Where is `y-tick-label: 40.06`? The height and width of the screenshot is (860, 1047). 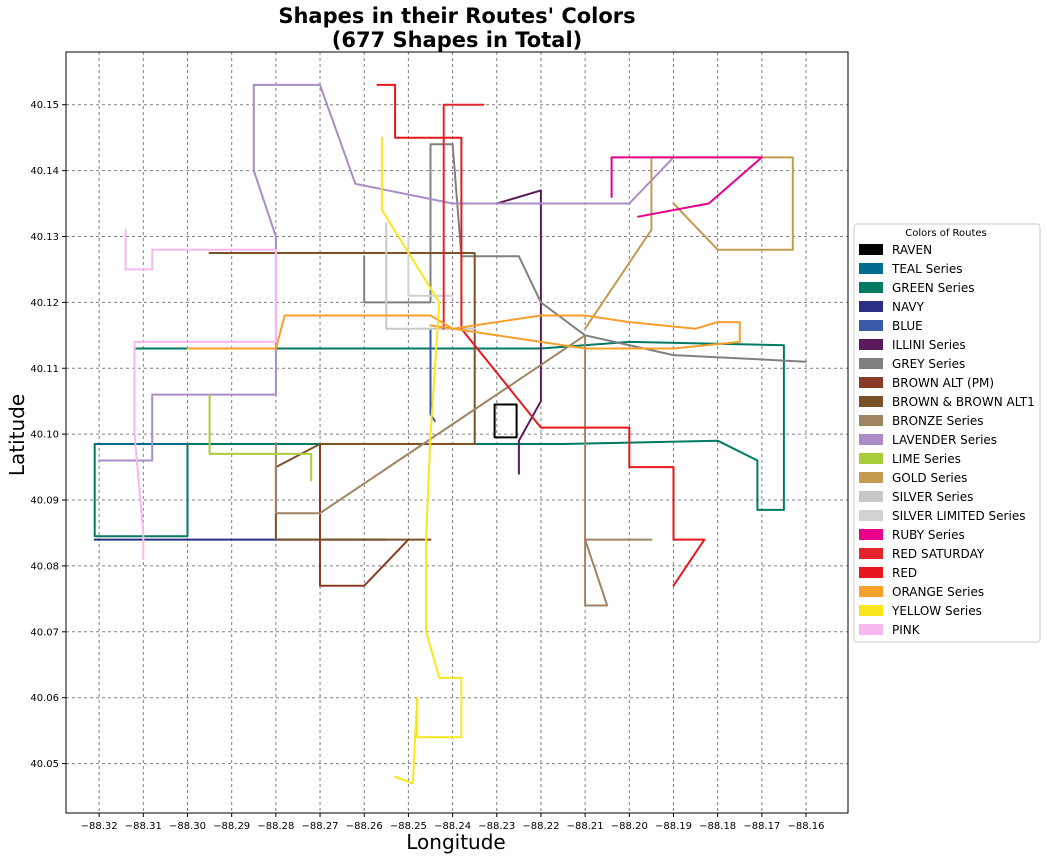 y-tick-label: 40.06 is located at coordinates (44, 698).